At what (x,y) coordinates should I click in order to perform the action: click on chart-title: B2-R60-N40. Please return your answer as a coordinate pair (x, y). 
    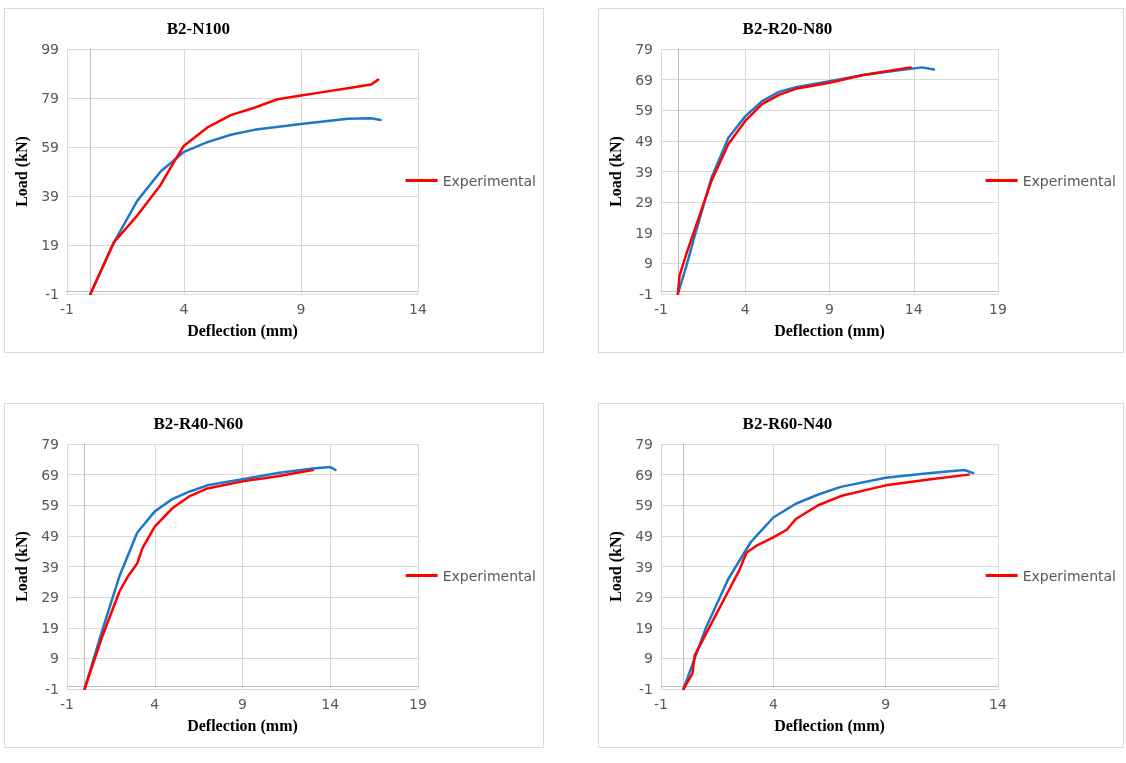
    Looking at the image, I should click on (787, 423).